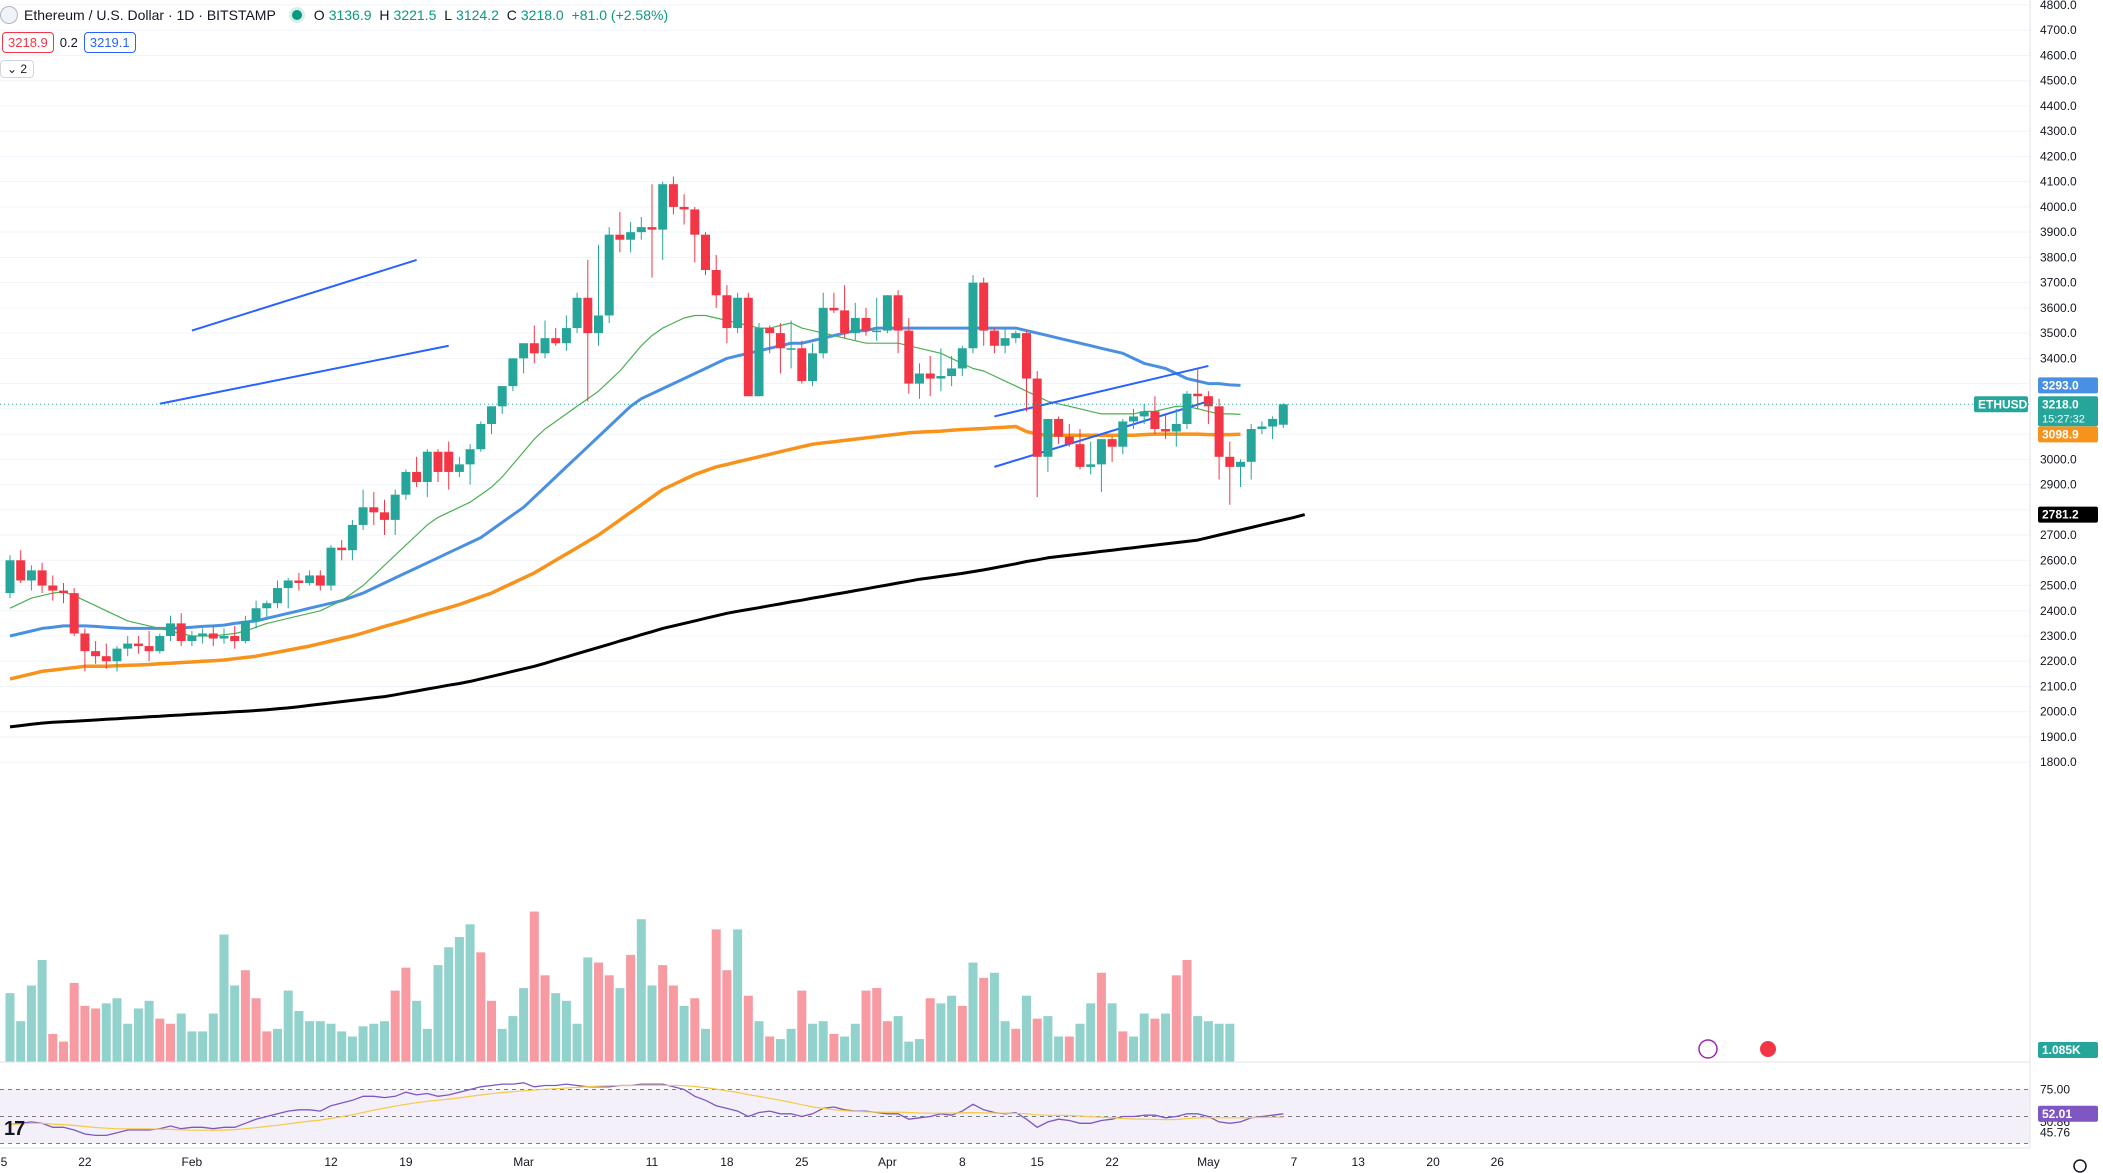 The height and width of the screenshot is (1173, 2103). I want to click on last-price-text: 3218.0, so click(2060, 404).